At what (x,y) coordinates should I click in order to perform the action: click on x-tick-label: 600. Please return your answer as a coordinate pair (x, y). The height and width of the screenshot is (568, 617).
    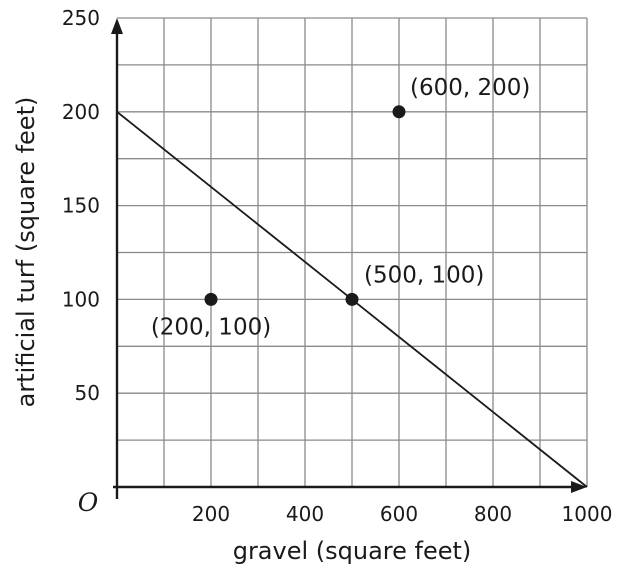
    Looking at the image, I should click on (399, 514).